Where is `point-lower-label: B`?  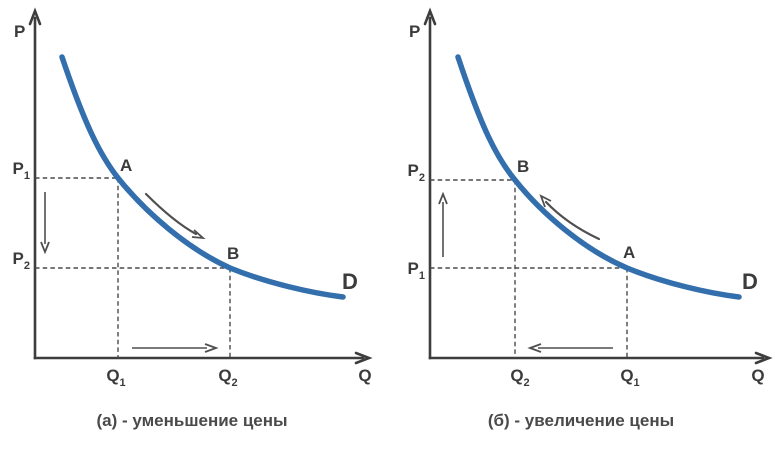 point-lower-label: B is located at coordinates (233, 253).